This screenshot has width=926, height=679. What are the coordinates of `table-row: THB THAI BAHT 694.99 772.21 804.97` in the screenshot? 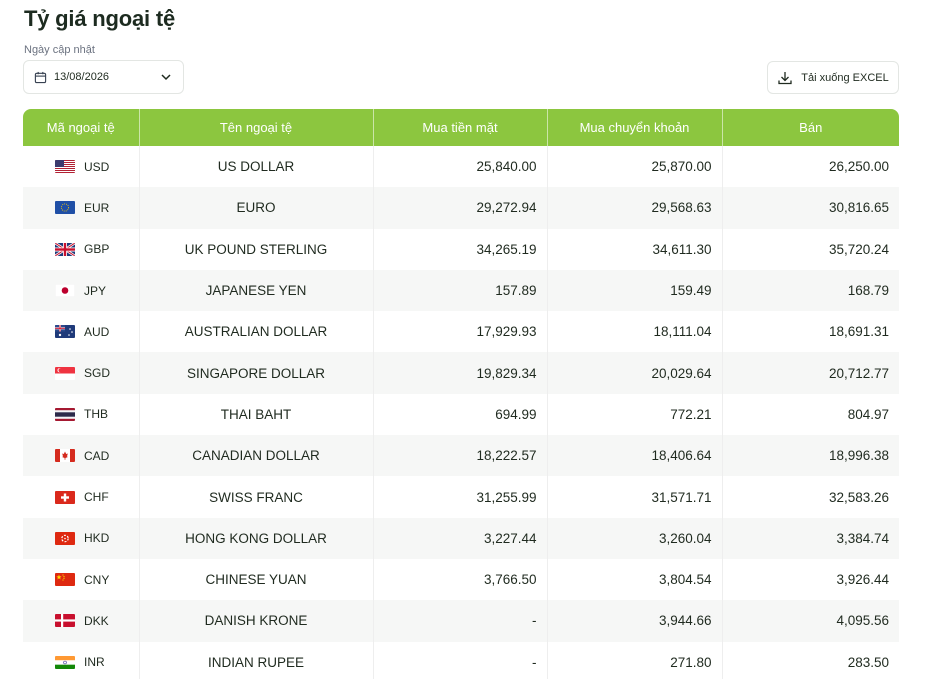 It's located at (461, 414).